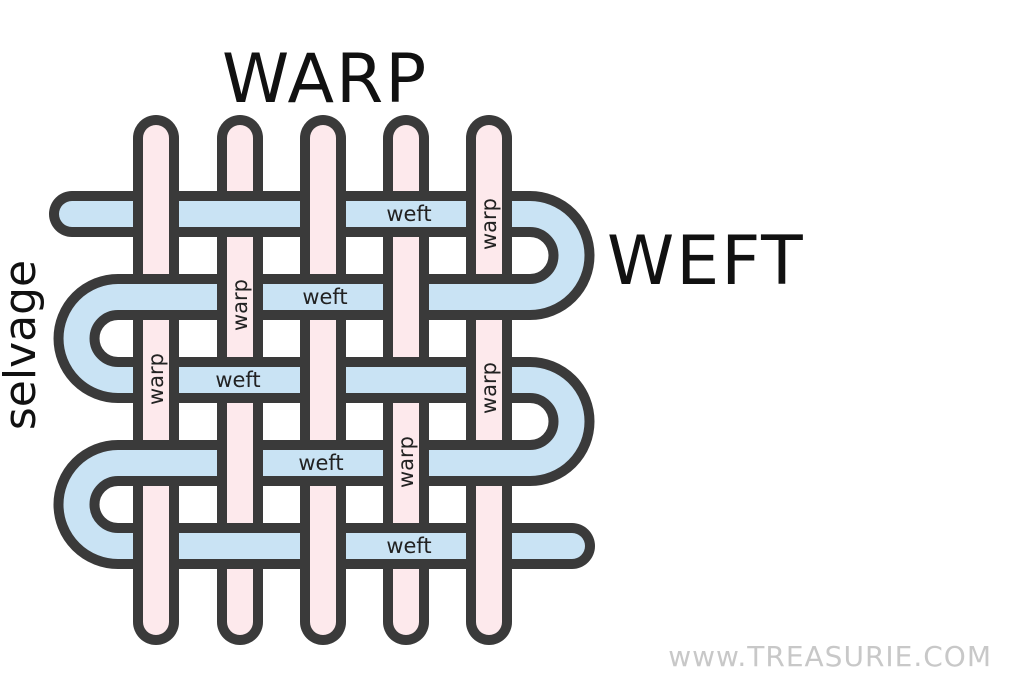 The height and width of the screenshot is (683, 1024). I want to click on weft-heading: WEFT, so click(706, 261).